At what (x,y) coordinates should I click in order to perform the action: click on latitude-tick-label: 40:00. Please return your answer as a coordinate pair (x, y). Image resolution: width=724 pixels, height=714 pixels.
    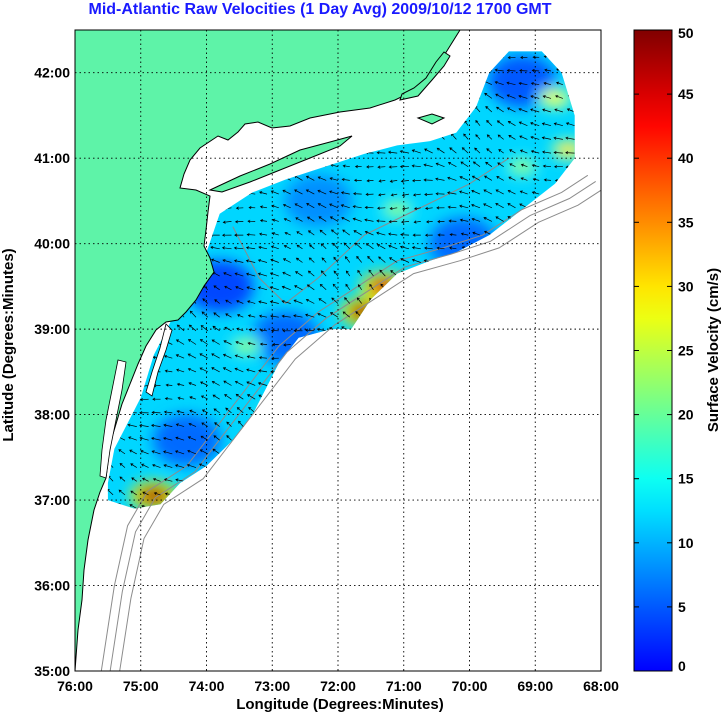
    Looking at the image, I should click on (52, 244).